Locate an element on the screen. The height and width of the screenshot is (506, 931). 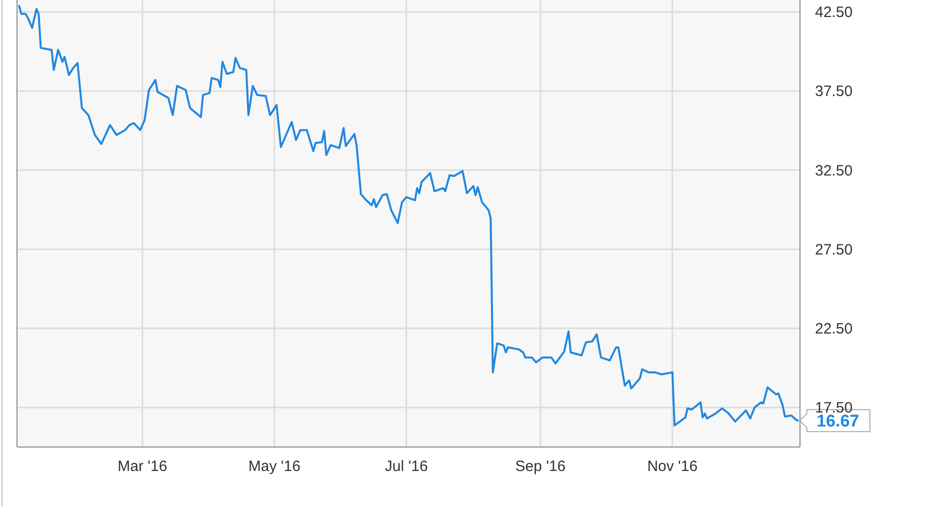
x-tick-label: Jul '16 is located at coordinates (406, 466).